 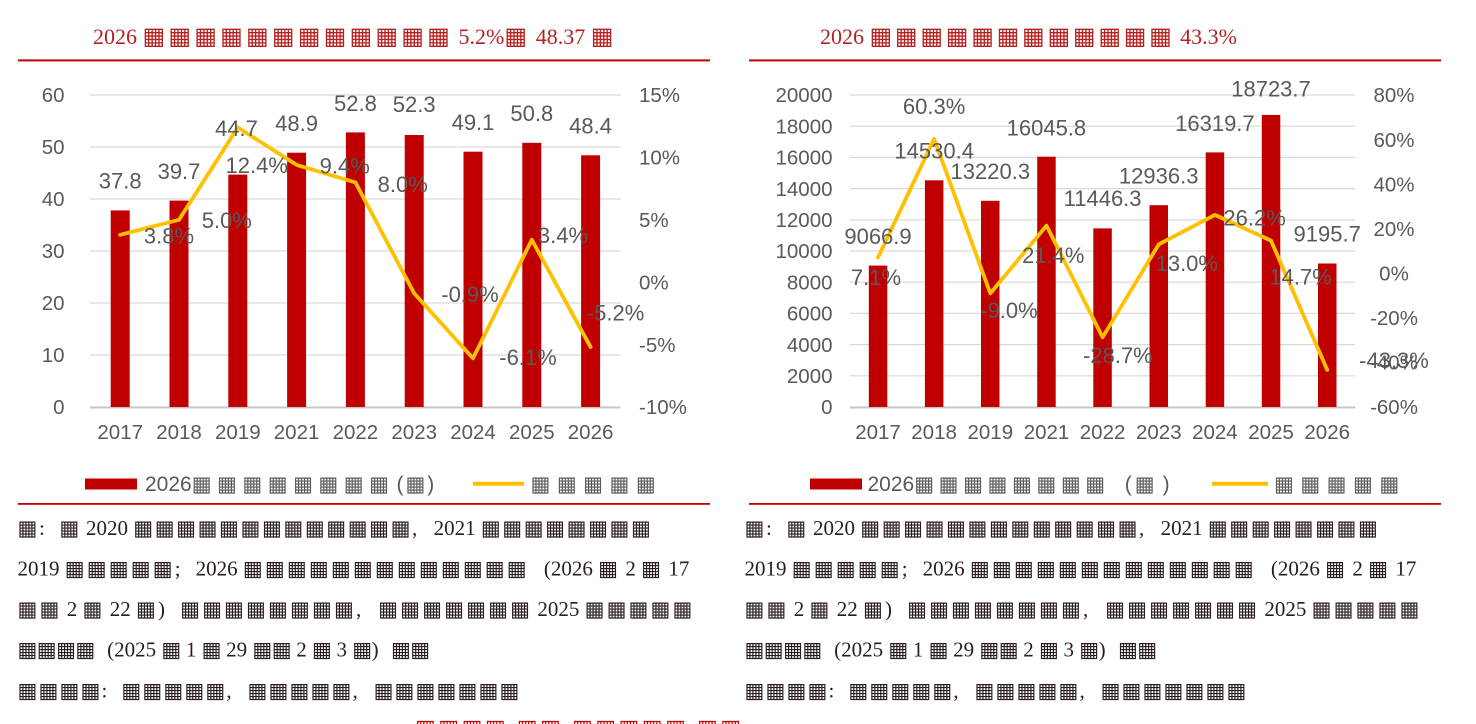 I want to click on svg-text: 60, so click(x=53, y=95).